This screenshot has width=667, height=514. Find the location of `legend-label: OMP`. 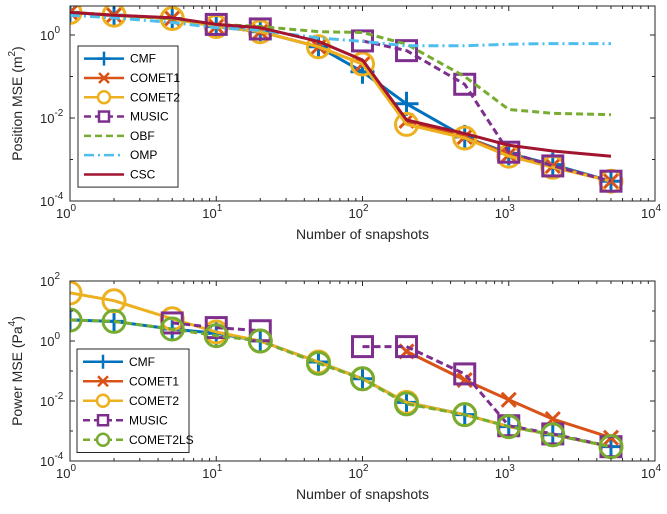

legend-label: OMP is located at coordinates (143, 155).